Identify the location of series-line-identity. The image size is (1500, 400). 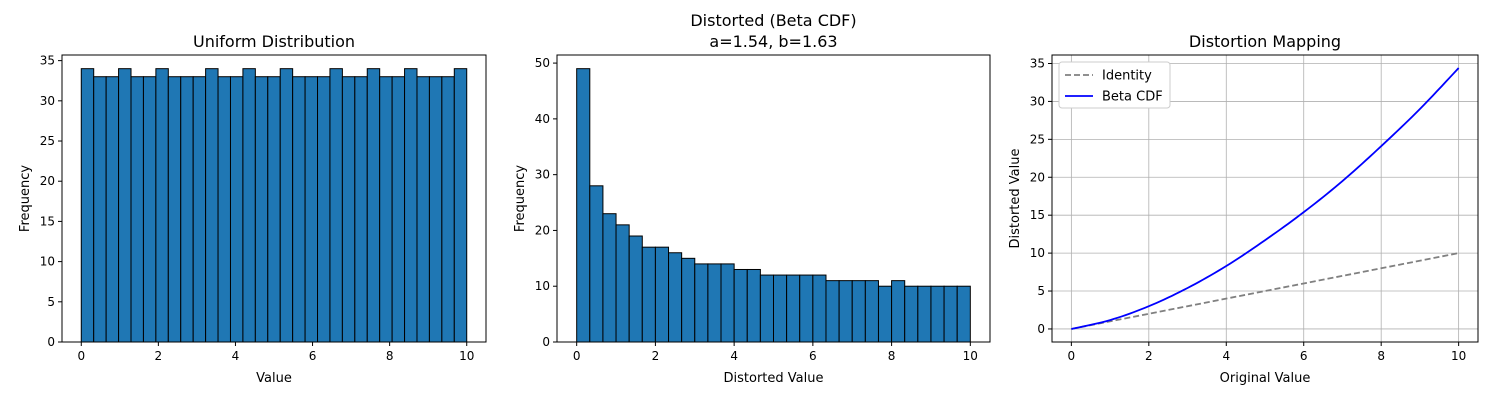
(1265, 291).